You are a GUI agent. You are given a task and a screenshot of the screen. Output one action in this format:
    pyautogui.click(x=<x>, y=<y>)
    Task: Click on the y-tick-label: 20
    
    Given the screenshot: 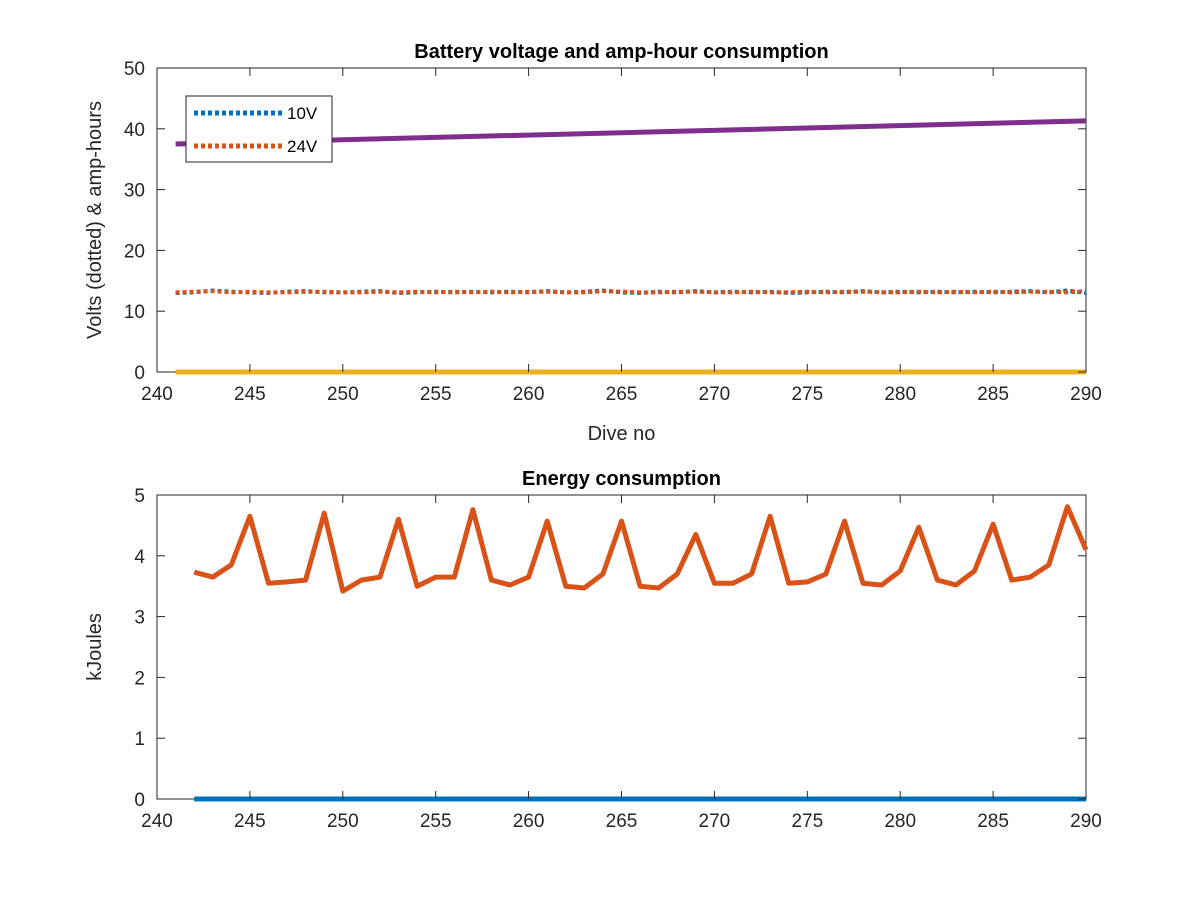 What is the action you would take?
    pyautogui.click(x=134, y=251)
    